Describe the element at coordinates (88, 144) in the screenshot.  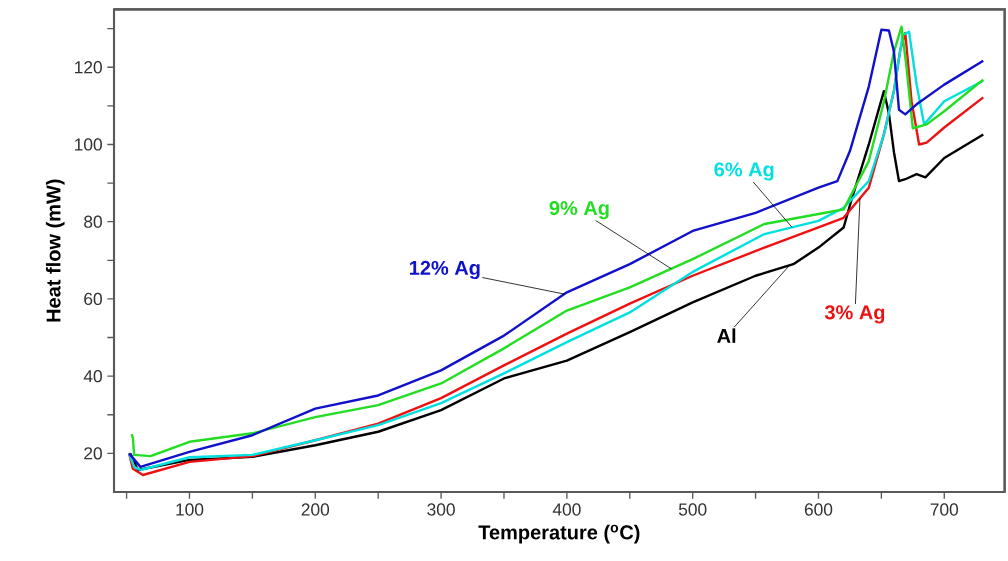
I see `y-tick-label: 100` at that location.